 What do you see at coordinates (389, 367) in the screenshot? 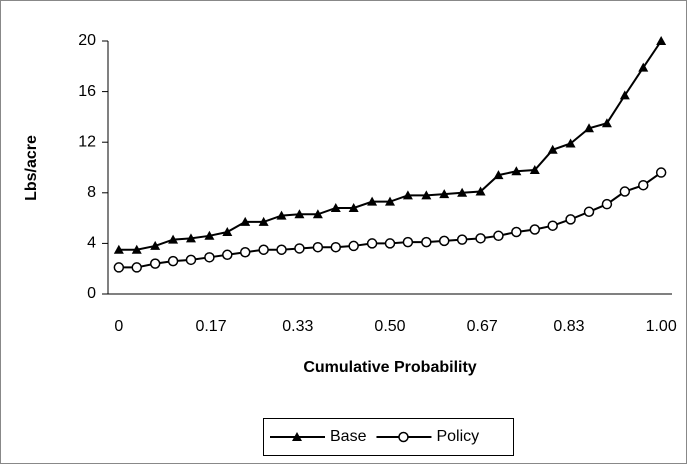
I see `x-axis-label: Cumulative Probability` at bounding box center [389, 367].